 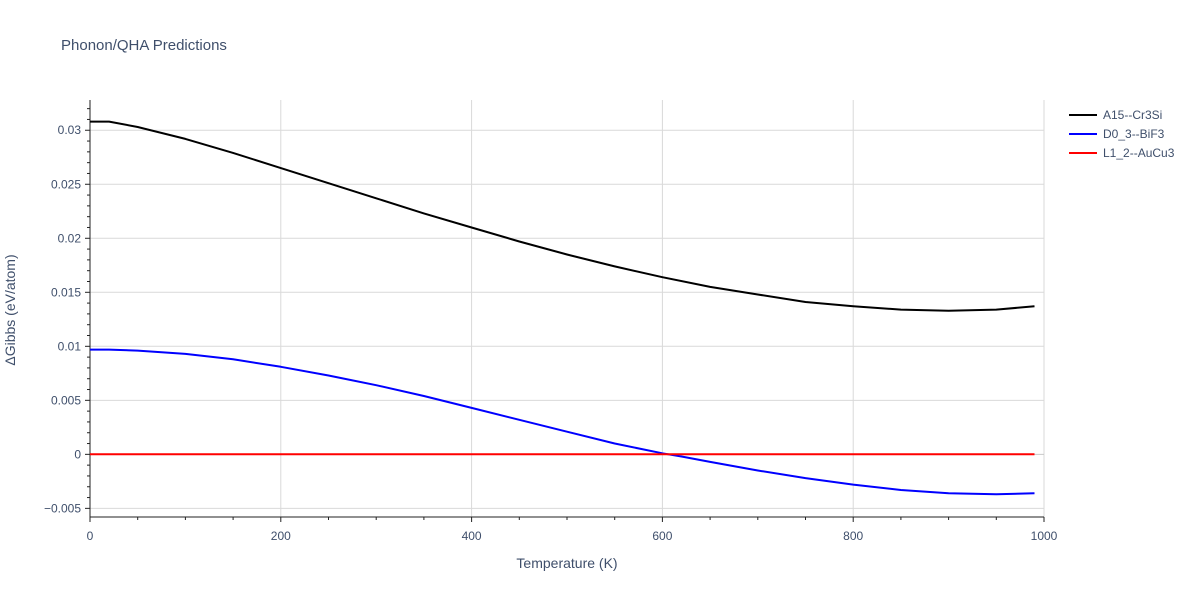 What do you see at coordinates (66, 184) in the screenshot?
I see `y-tick-label: 0.025` at bounding box center [66, 184].